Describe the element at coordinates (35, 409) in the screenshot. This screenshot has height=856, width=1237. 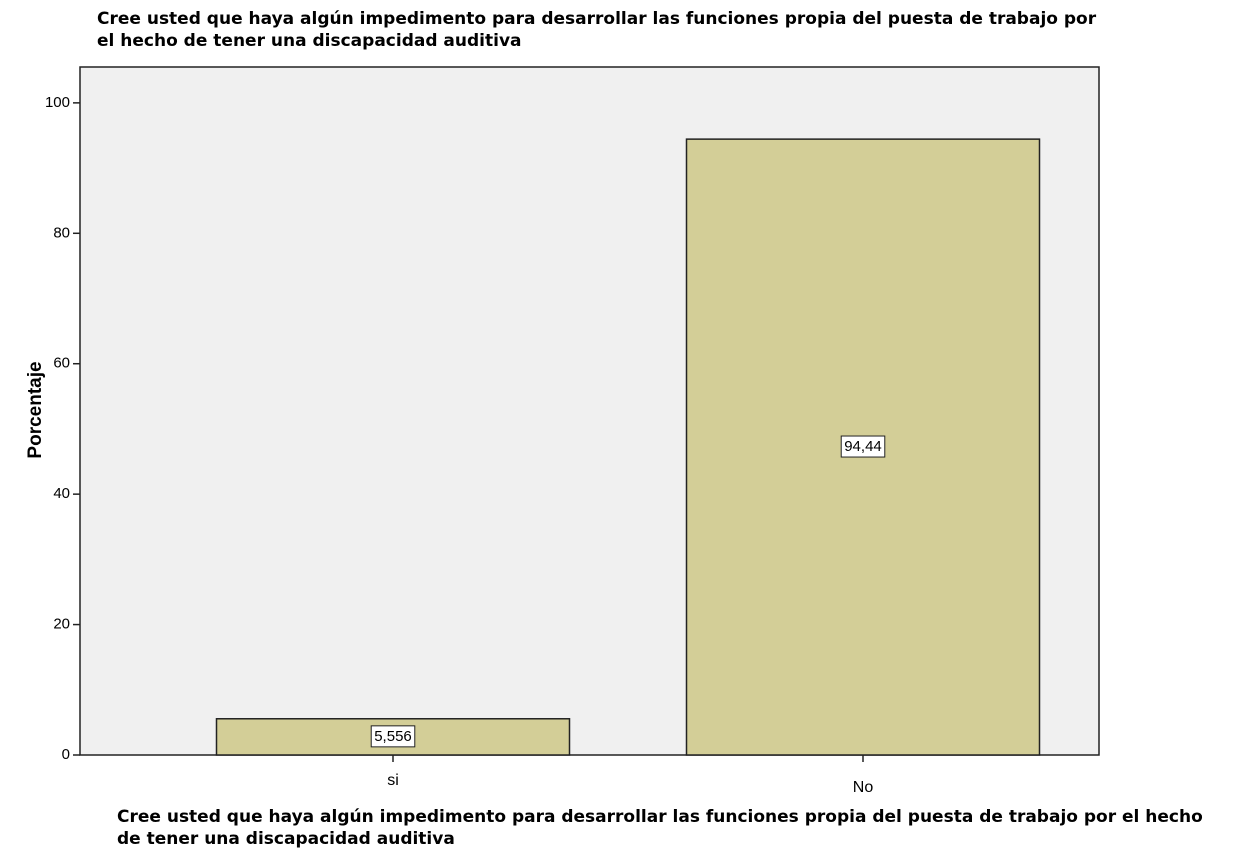
I see `y-axis-label: Porcentaje` at that location.